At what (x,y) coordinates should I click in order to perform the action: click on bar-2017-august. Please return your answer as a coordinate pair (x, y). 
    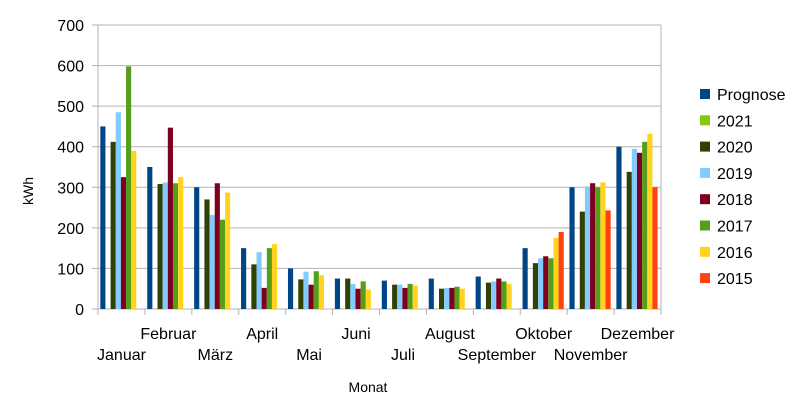
    Looking at the image, I should click on (457, 297).